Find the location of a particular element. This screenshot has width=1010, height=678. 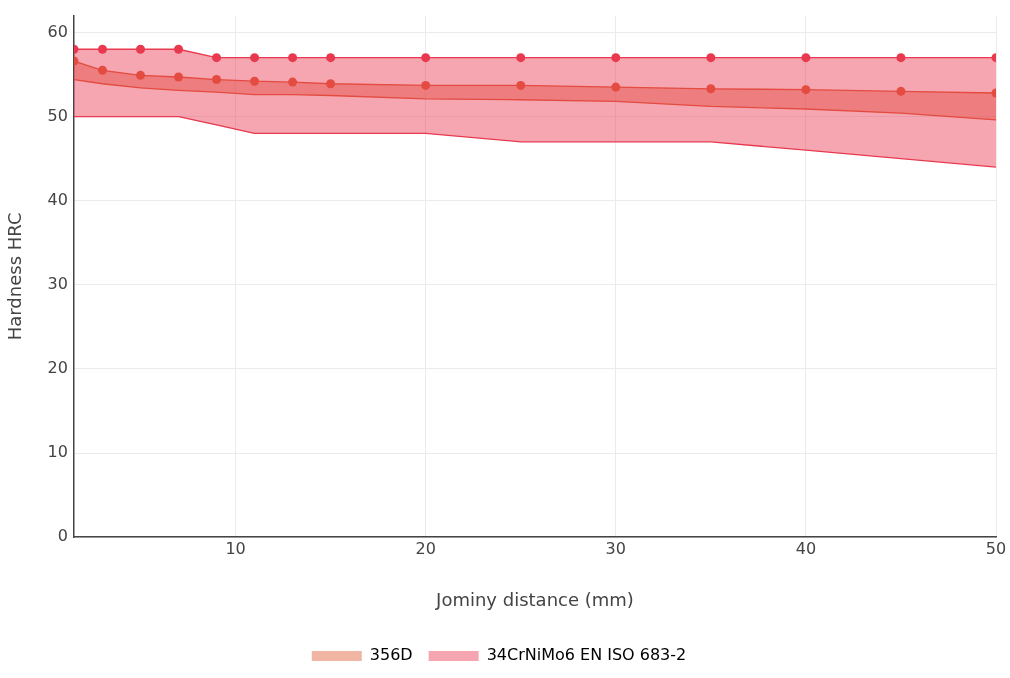

x-axis-title: Jominy distance (mm) is located at coordinates (534, 599).